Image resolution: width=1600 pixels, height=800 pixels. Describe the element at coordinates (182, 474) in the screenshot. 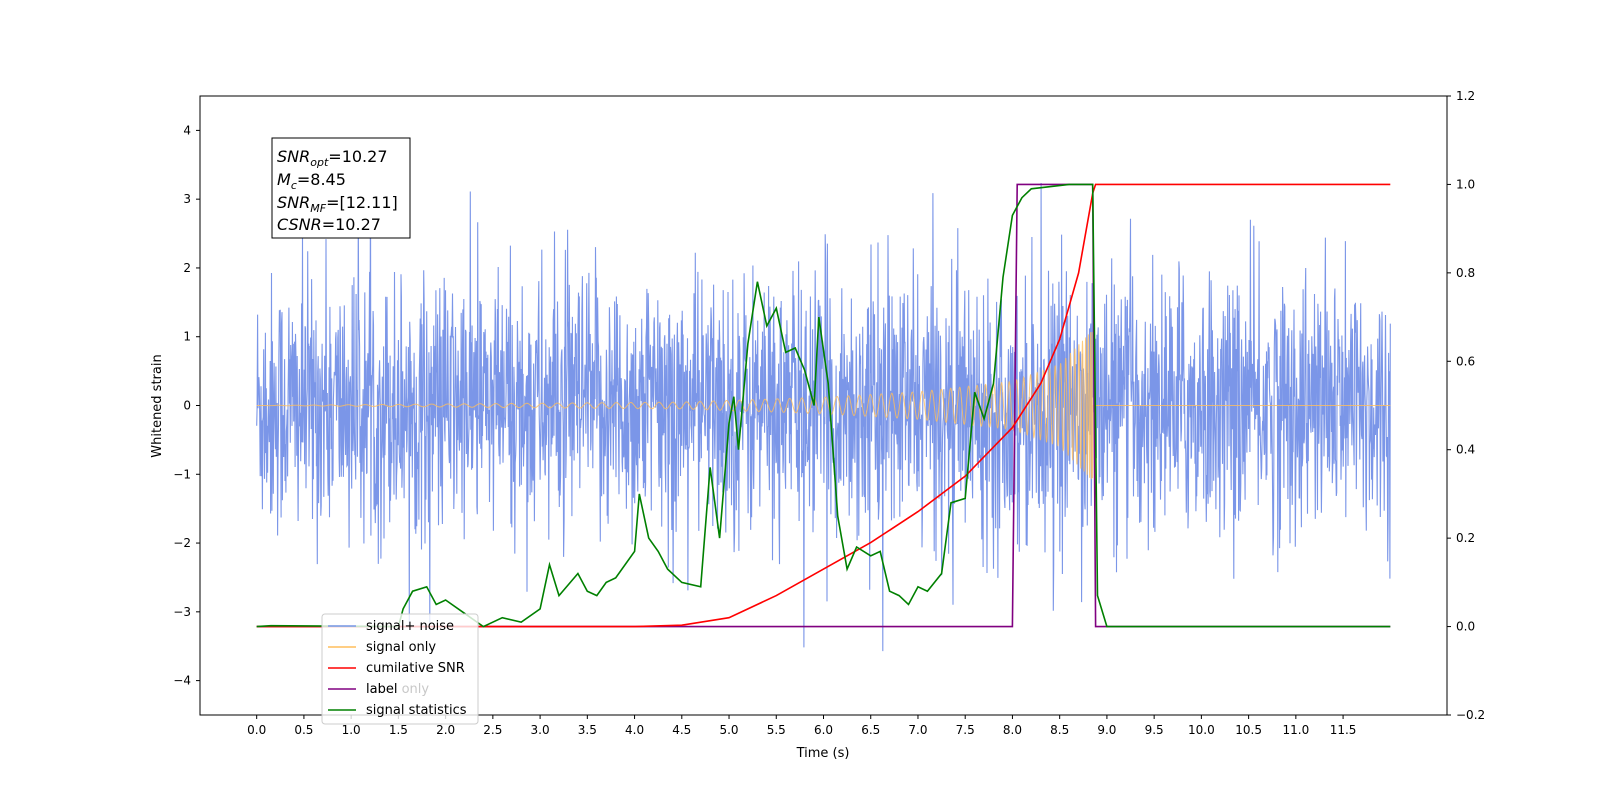

I see `left-y-tick-label: −1` at that location.